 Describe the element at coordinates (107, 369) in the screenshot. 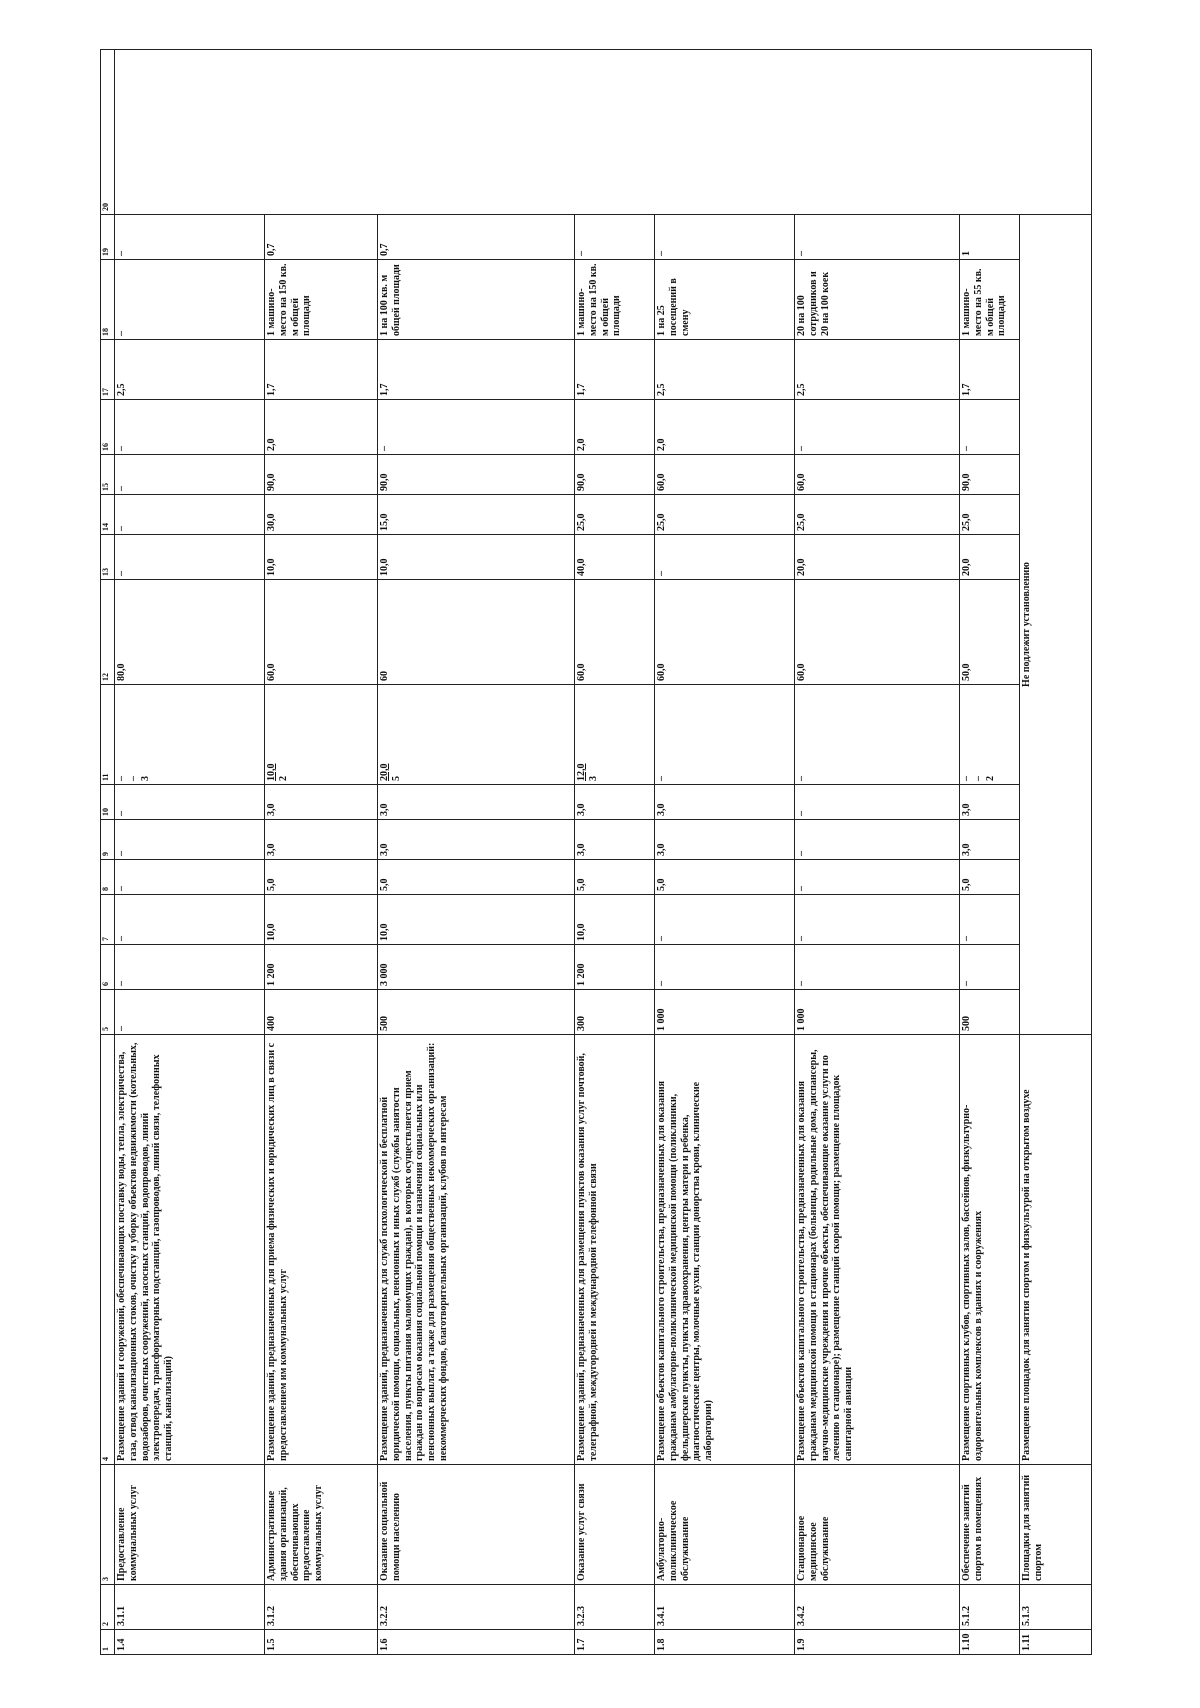

I see `column-number-header: 17` at that location.